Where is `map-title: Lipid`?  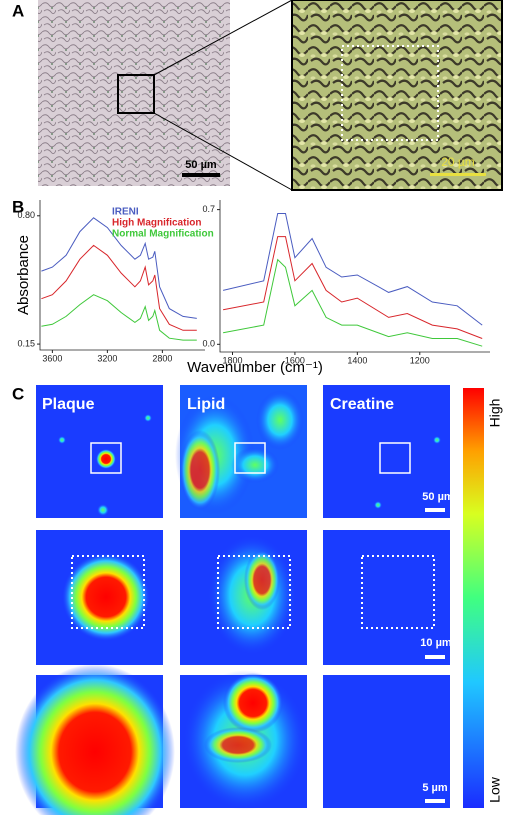
map-title: Lipid is located at coordinates (206, 404).